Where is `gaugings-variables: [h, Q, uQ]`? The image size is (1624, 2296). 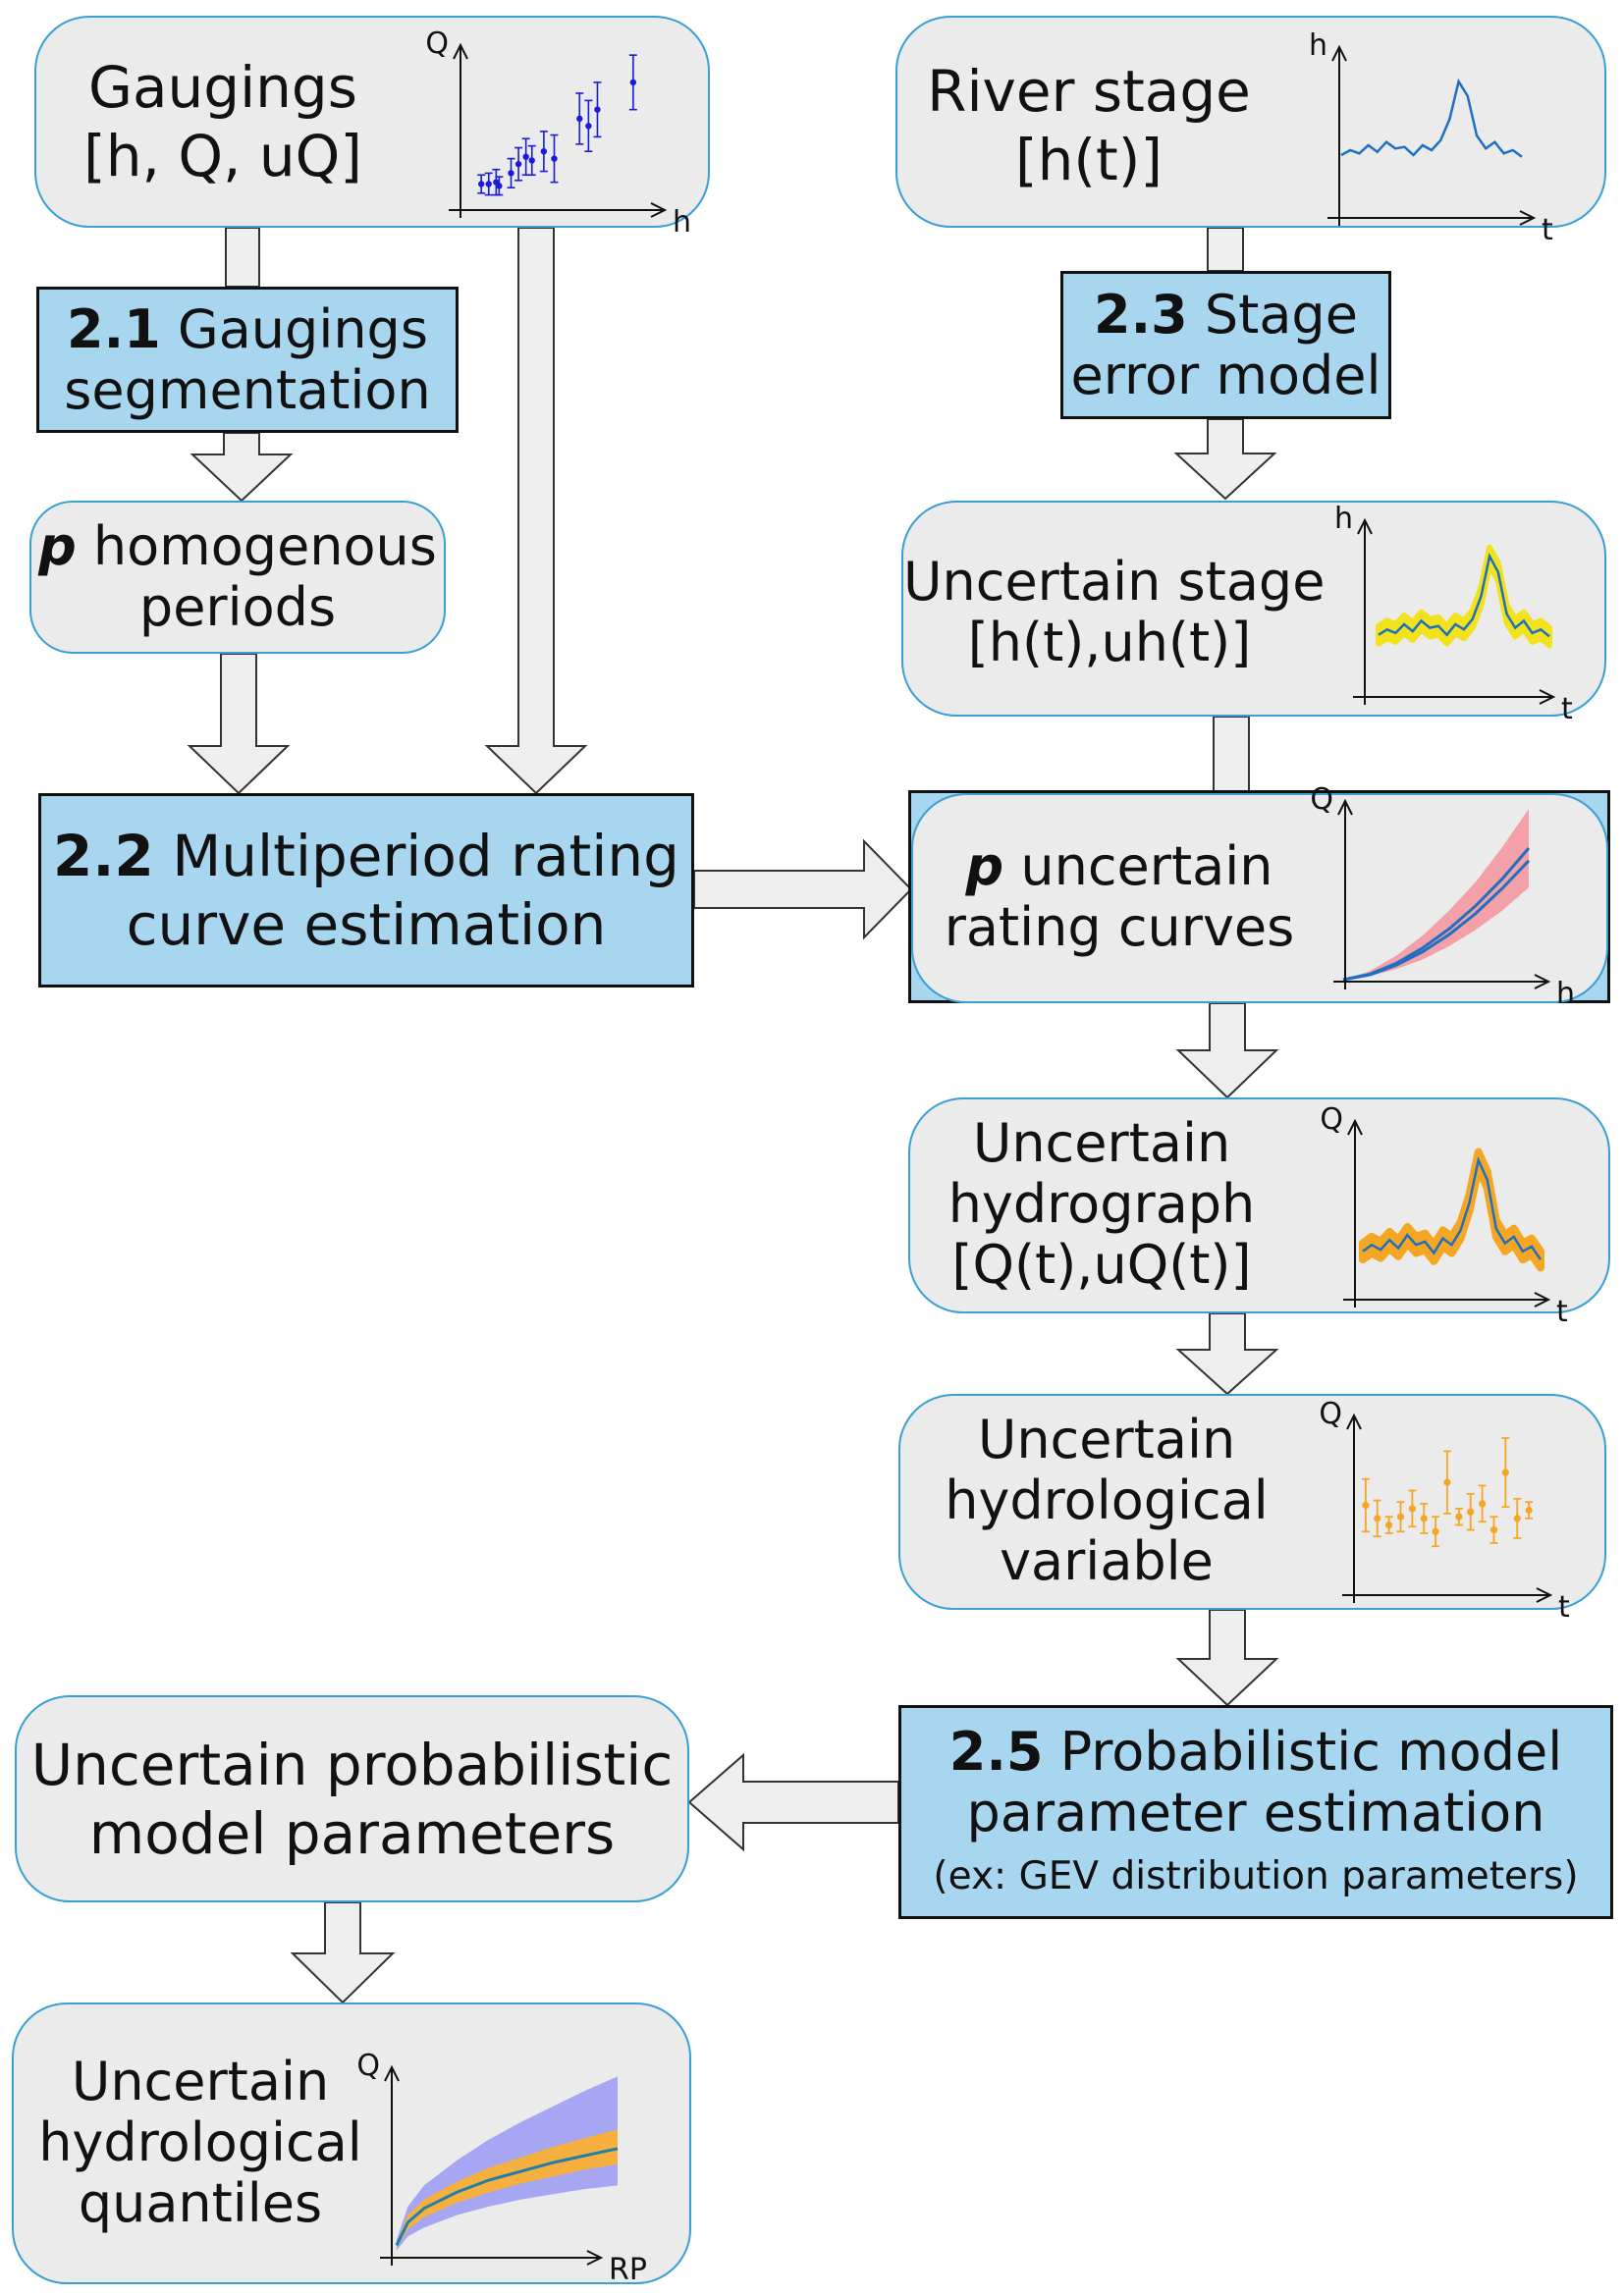 gaugings-variables: [h, Q, uQ] is located at coordinates (222, 156).